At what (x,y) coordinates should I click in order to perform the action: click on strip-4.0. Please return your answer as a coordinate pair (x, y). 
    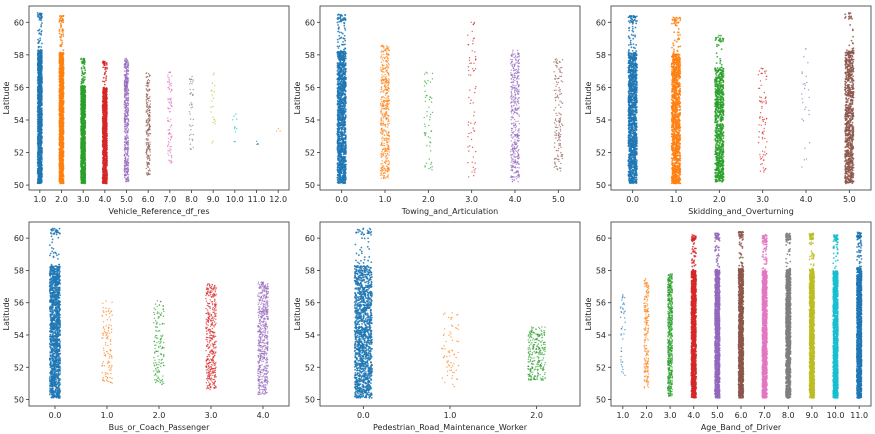
    Looking at the image, I should click on (104, 122).